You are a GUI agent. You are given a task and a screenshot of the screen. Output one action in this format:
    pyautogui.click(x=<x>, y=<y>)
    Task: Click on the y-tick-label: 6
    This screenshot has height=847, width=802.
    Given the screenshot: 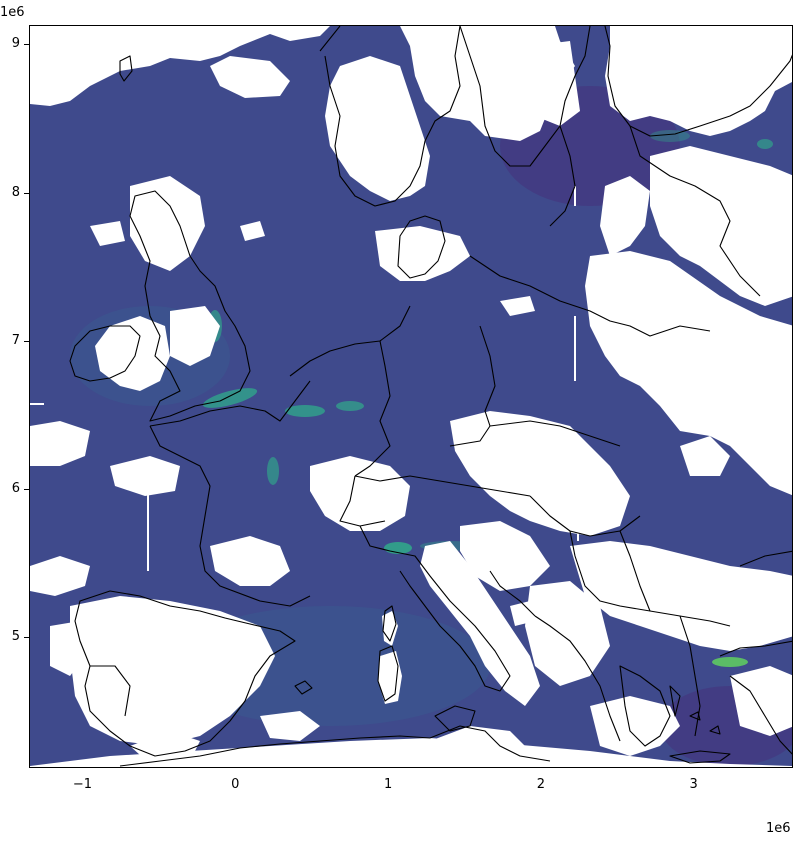 What is the action you would take?
    pyautogui.click(x=15, y=489)
    